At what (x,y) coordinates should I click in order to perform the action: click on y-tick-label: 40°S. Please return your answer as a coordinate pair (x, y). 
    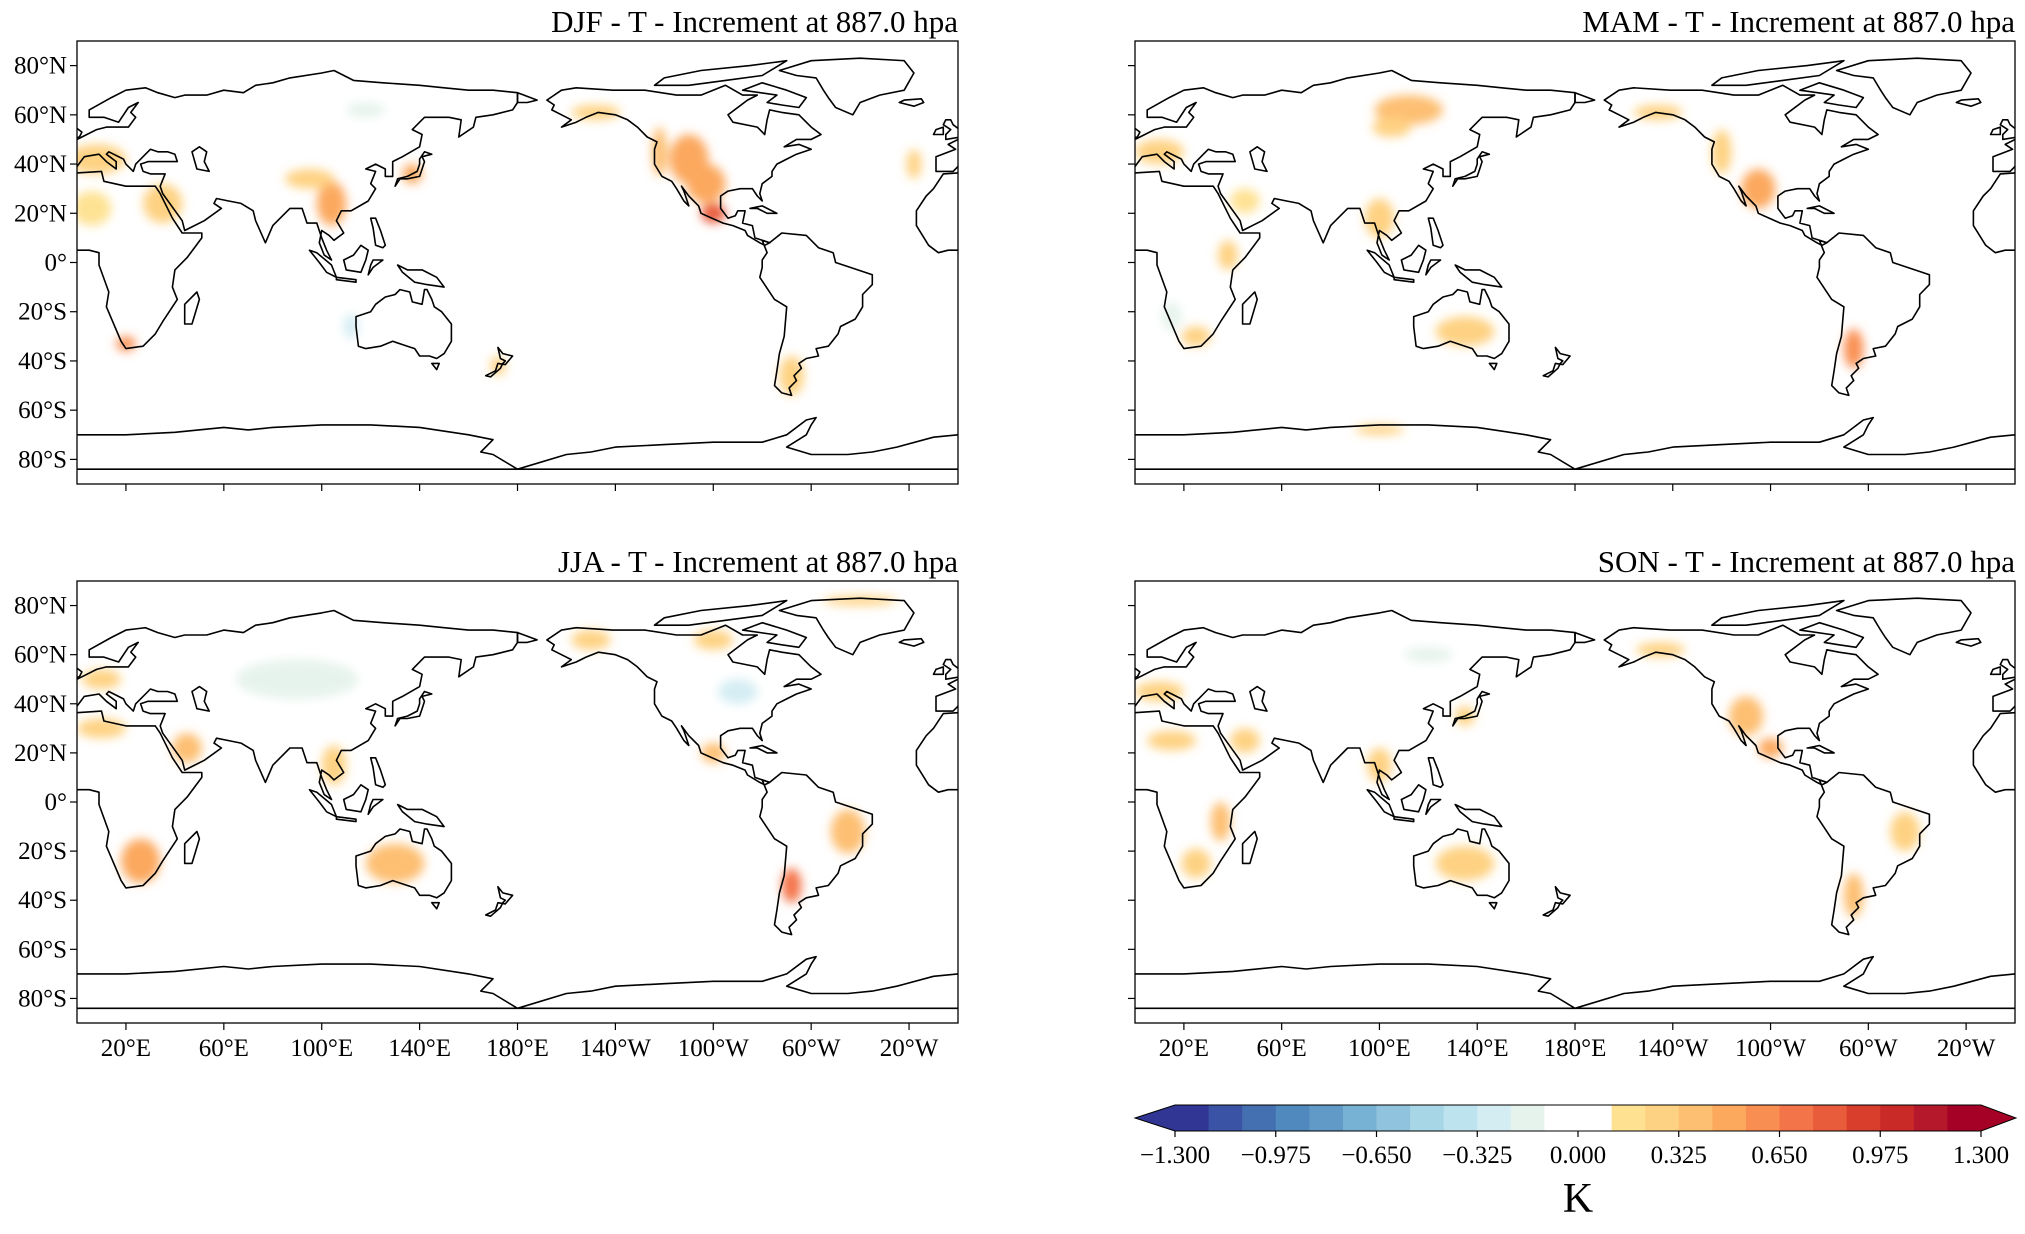
    Looking at the image, I should click on (42, 900).